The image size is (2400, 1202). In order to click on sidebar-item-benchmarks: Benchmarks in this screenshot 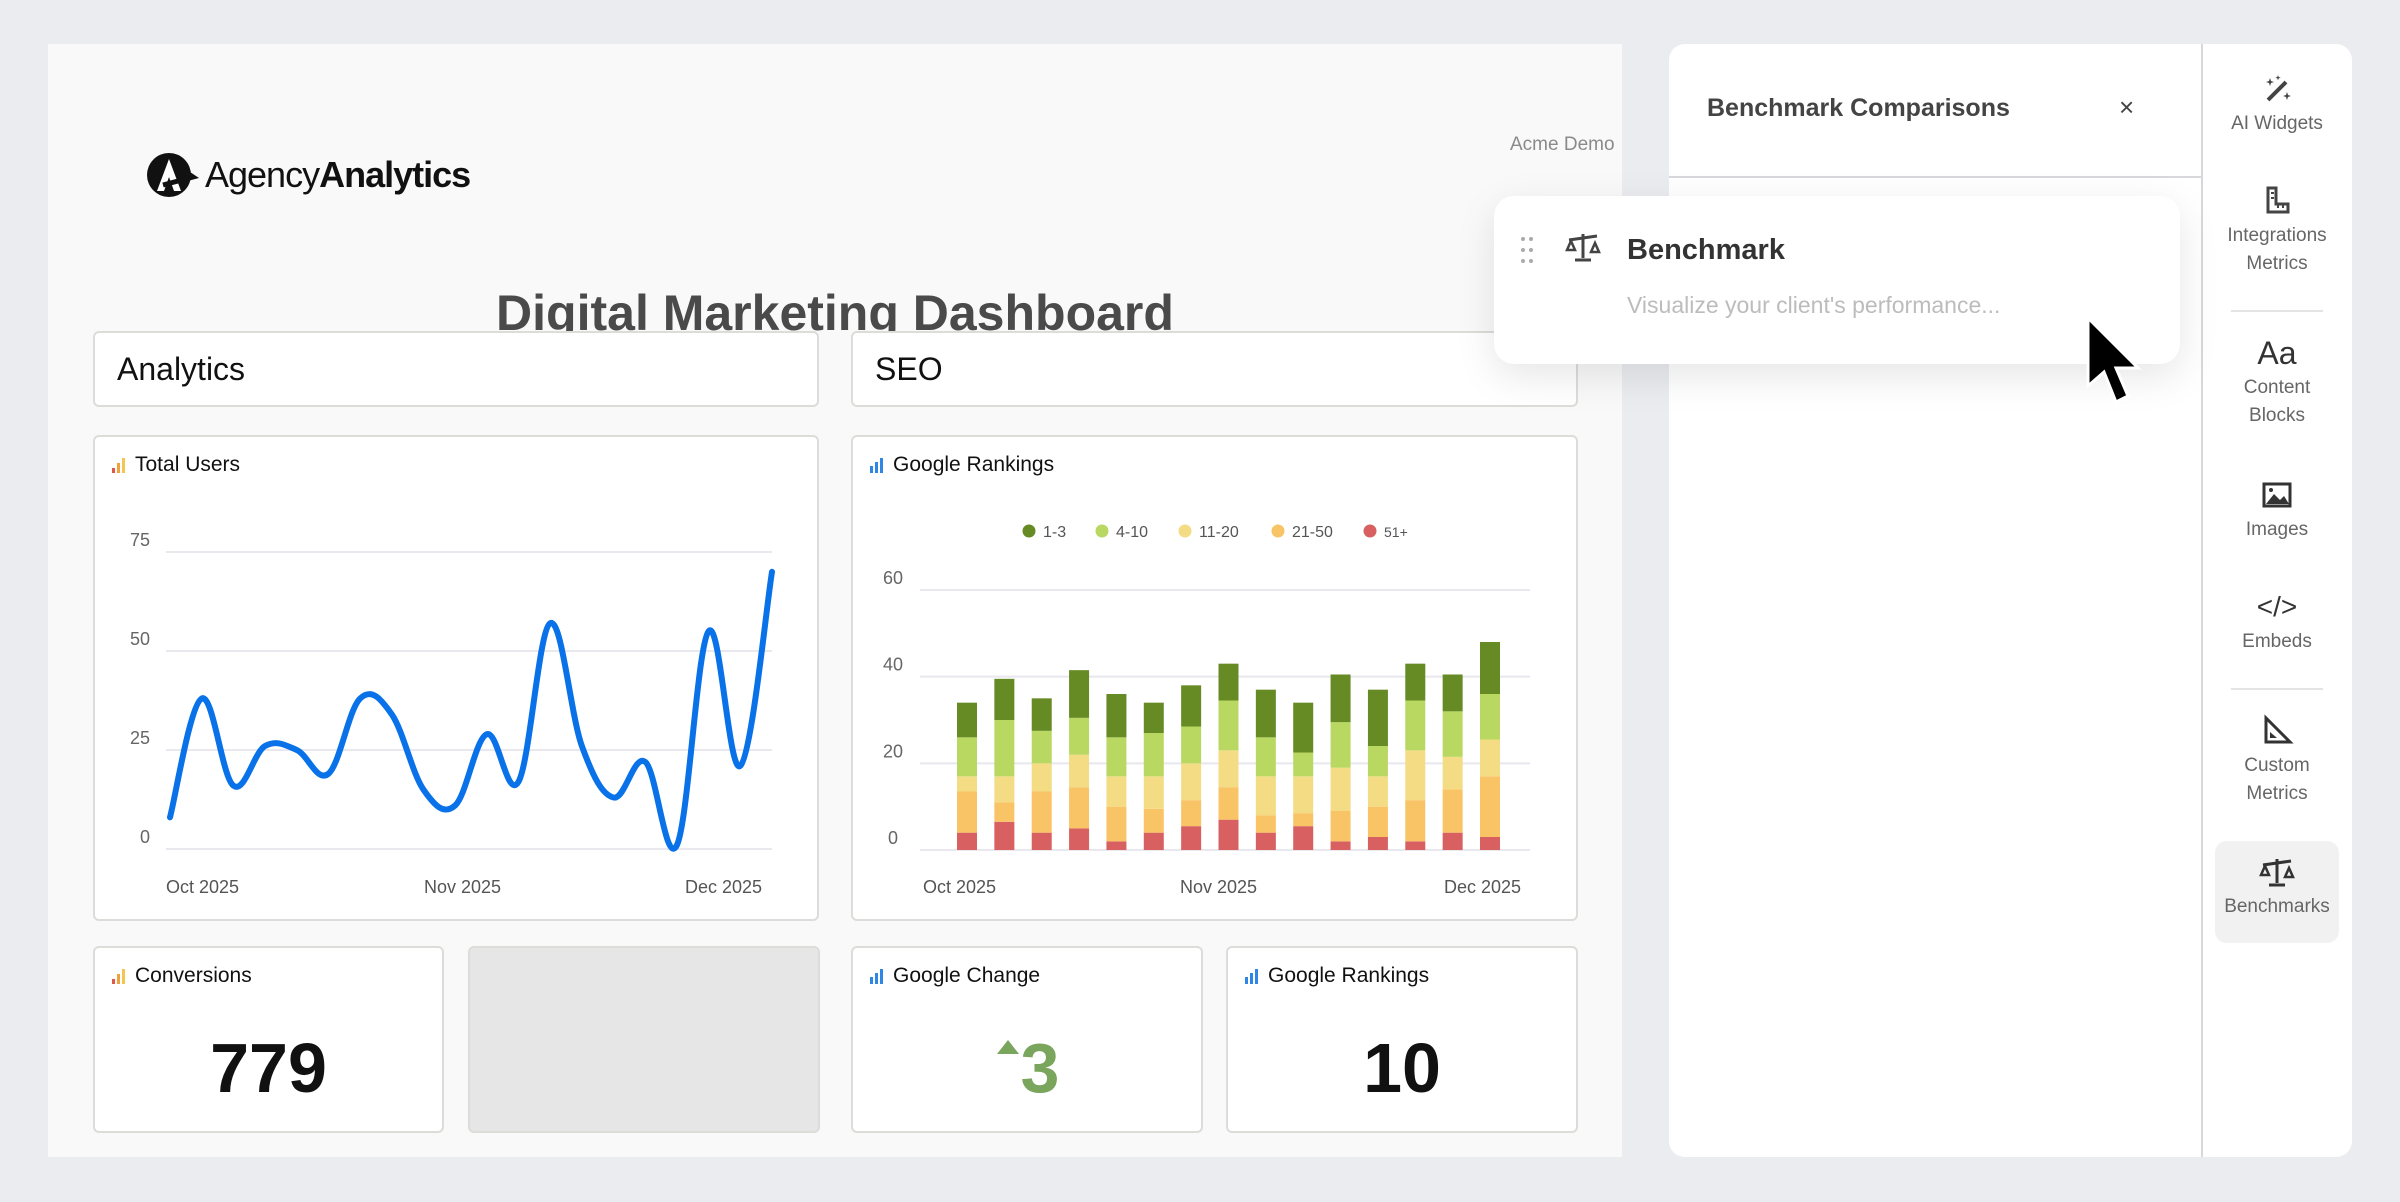, I will do `click(2277, 892)`.